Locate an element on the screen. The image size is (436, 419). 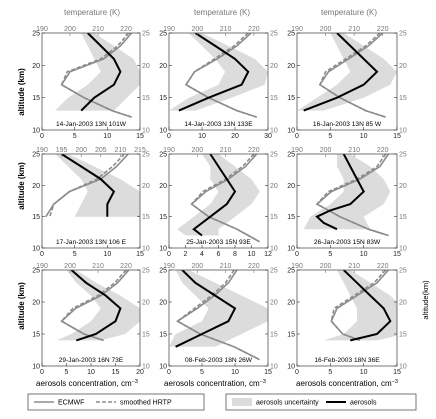
x-tick-label: 8 is located at coordinates (235, 254).